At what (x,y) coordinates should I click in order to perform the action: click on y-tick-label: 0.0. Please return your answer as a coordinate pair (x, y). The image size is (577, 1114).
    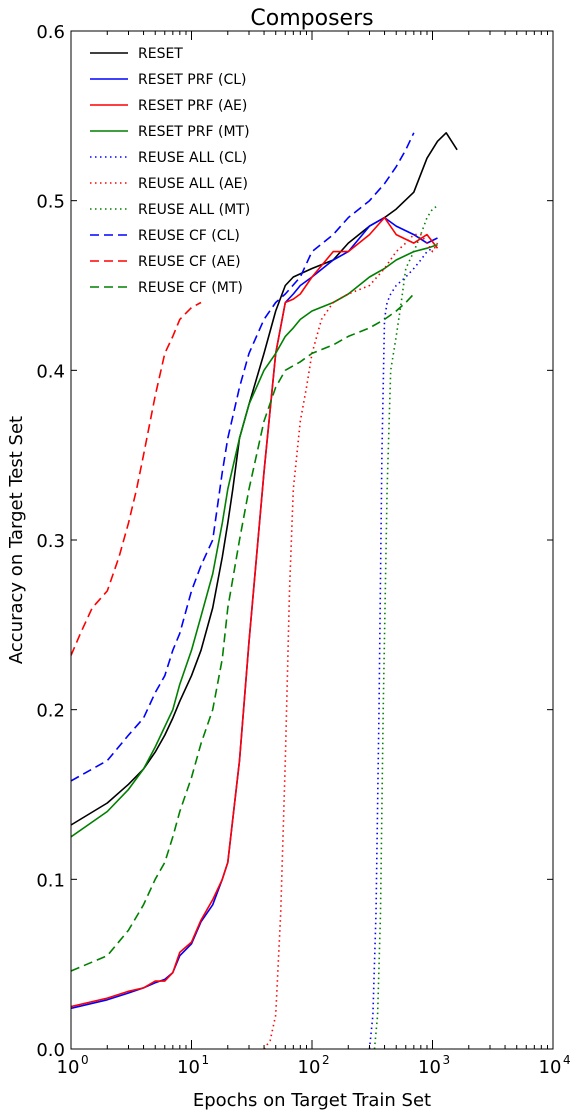
    Looking at the image, I should click on (50, 1050).